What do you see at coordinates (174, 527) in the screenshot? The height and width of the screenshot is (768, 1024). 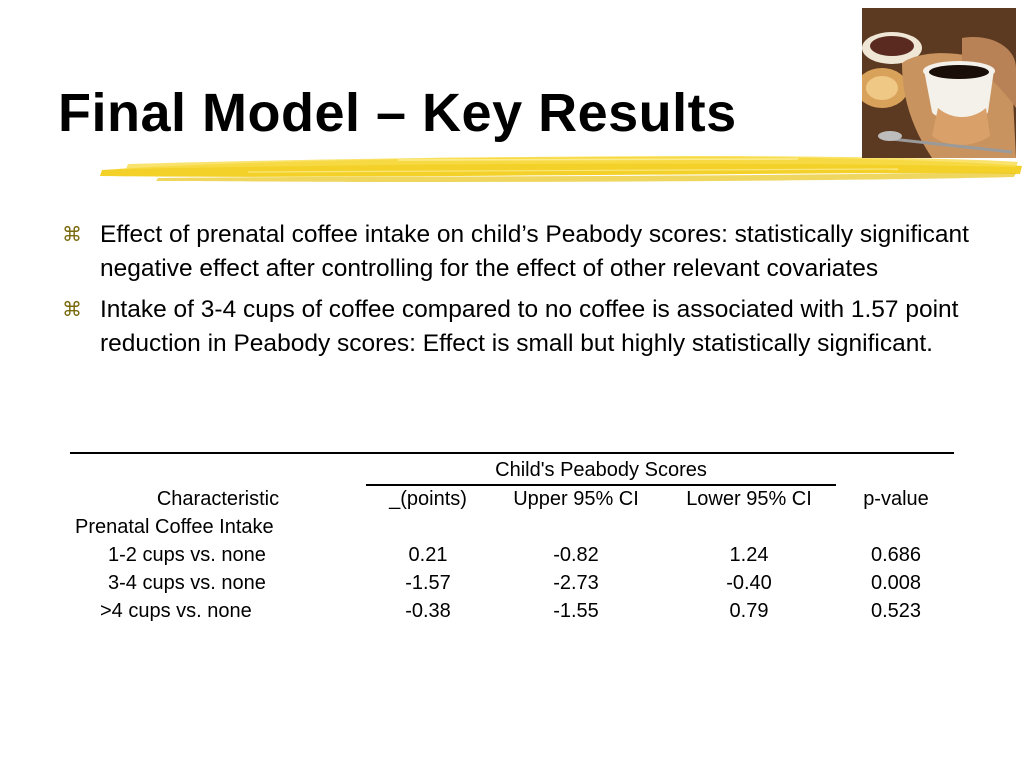 I see `section-label: Prenatal Coffee Intake` at bounding box center [174, 527].